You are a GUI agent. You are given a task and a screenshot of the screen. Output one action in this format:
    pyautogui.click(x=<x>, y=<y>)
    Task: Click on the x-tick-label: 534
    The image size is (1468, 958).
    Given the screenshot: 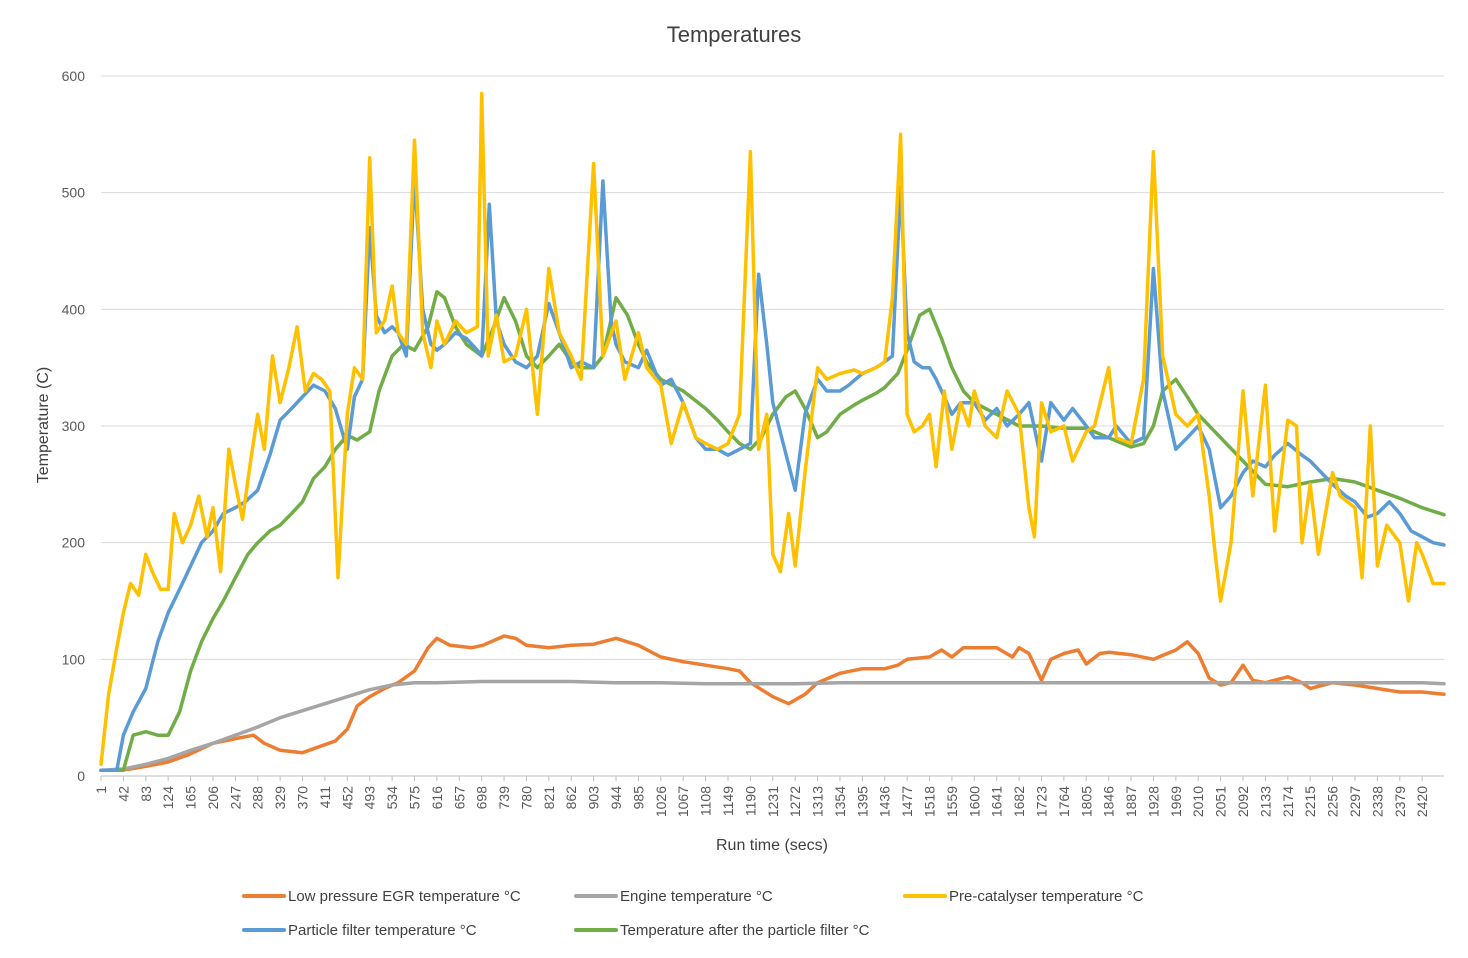 What is the action you would take?
    pyautogui.click(x=392, y=798)
    